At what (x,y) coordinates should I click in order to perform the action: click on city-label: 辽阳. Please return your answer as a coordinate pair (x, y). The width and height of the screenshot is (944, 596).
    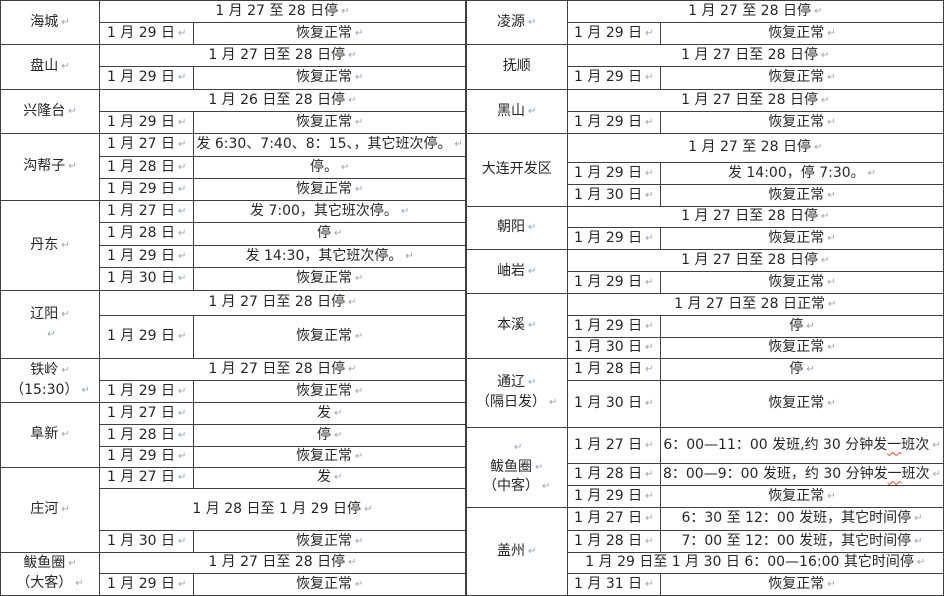
    Looking at the image, I should click on (50, 315).